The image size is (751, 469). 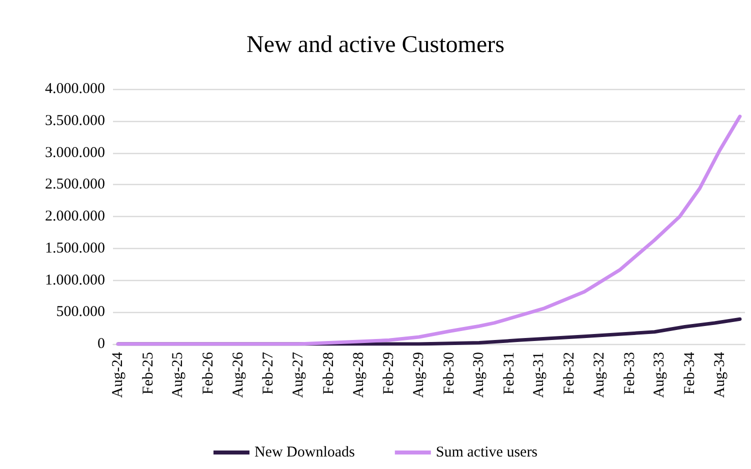 What do you see at coordinates (600, 375) in the screenshot?
I see `x-tick-label: Aug-32` at bounding box center [600, 375].